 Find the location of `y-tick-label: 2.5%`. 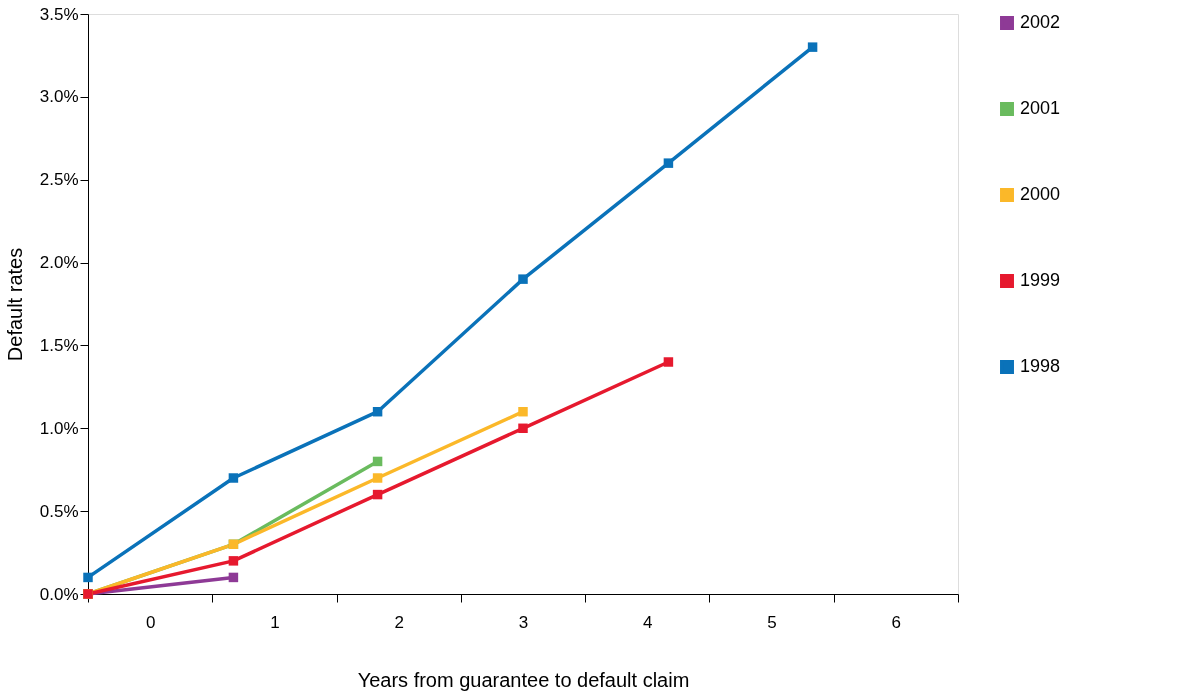

y-tick-label: 2.5% is located at coordinates (59, 180).